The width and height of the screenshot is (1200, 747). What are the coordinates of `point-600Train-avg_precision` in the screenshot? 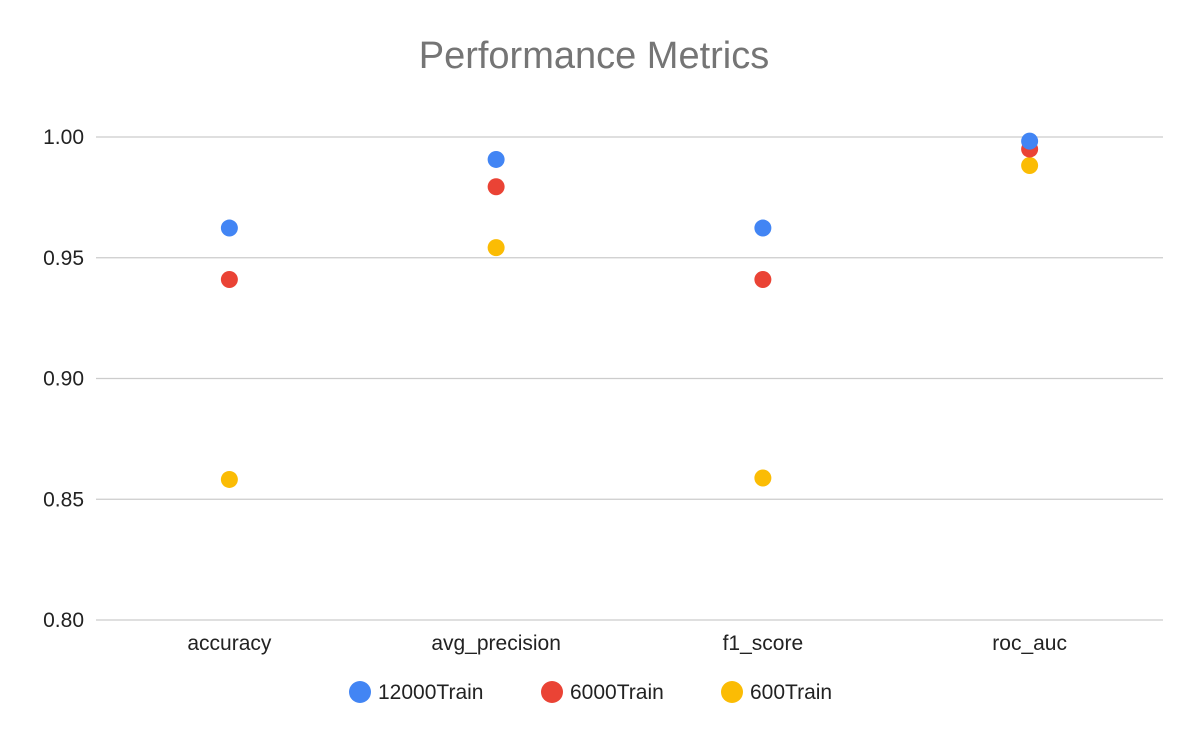 It's located at (496, 248).